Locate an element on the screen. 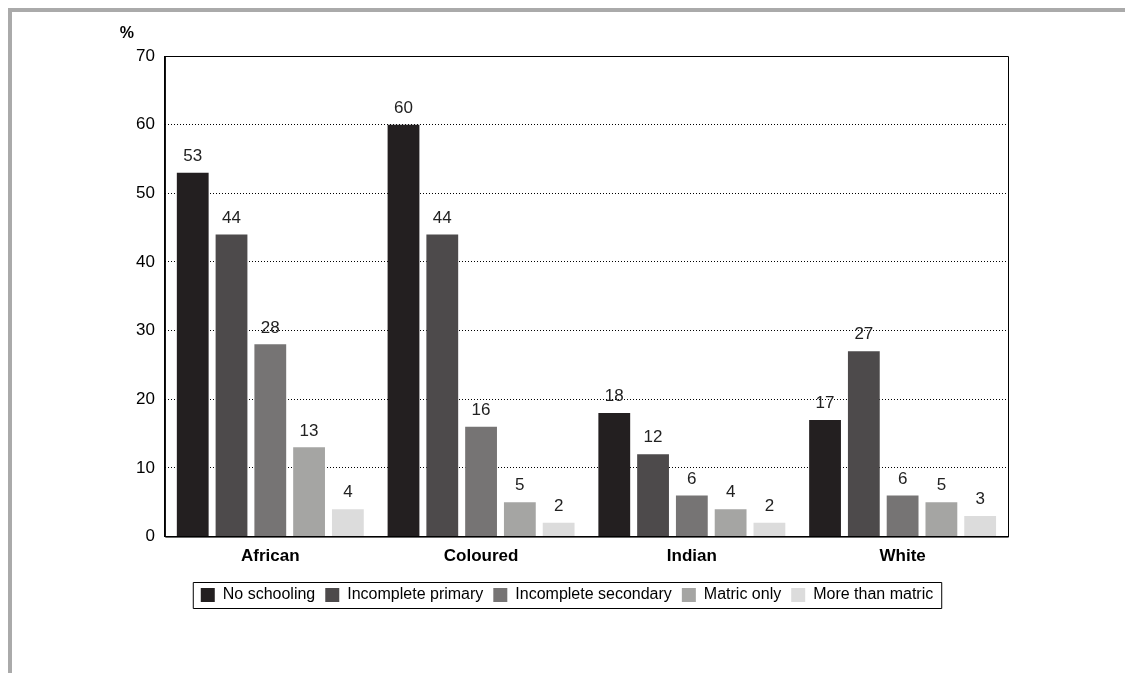  legend-label: Incomplete secondary is located at coordinates (593, 594).